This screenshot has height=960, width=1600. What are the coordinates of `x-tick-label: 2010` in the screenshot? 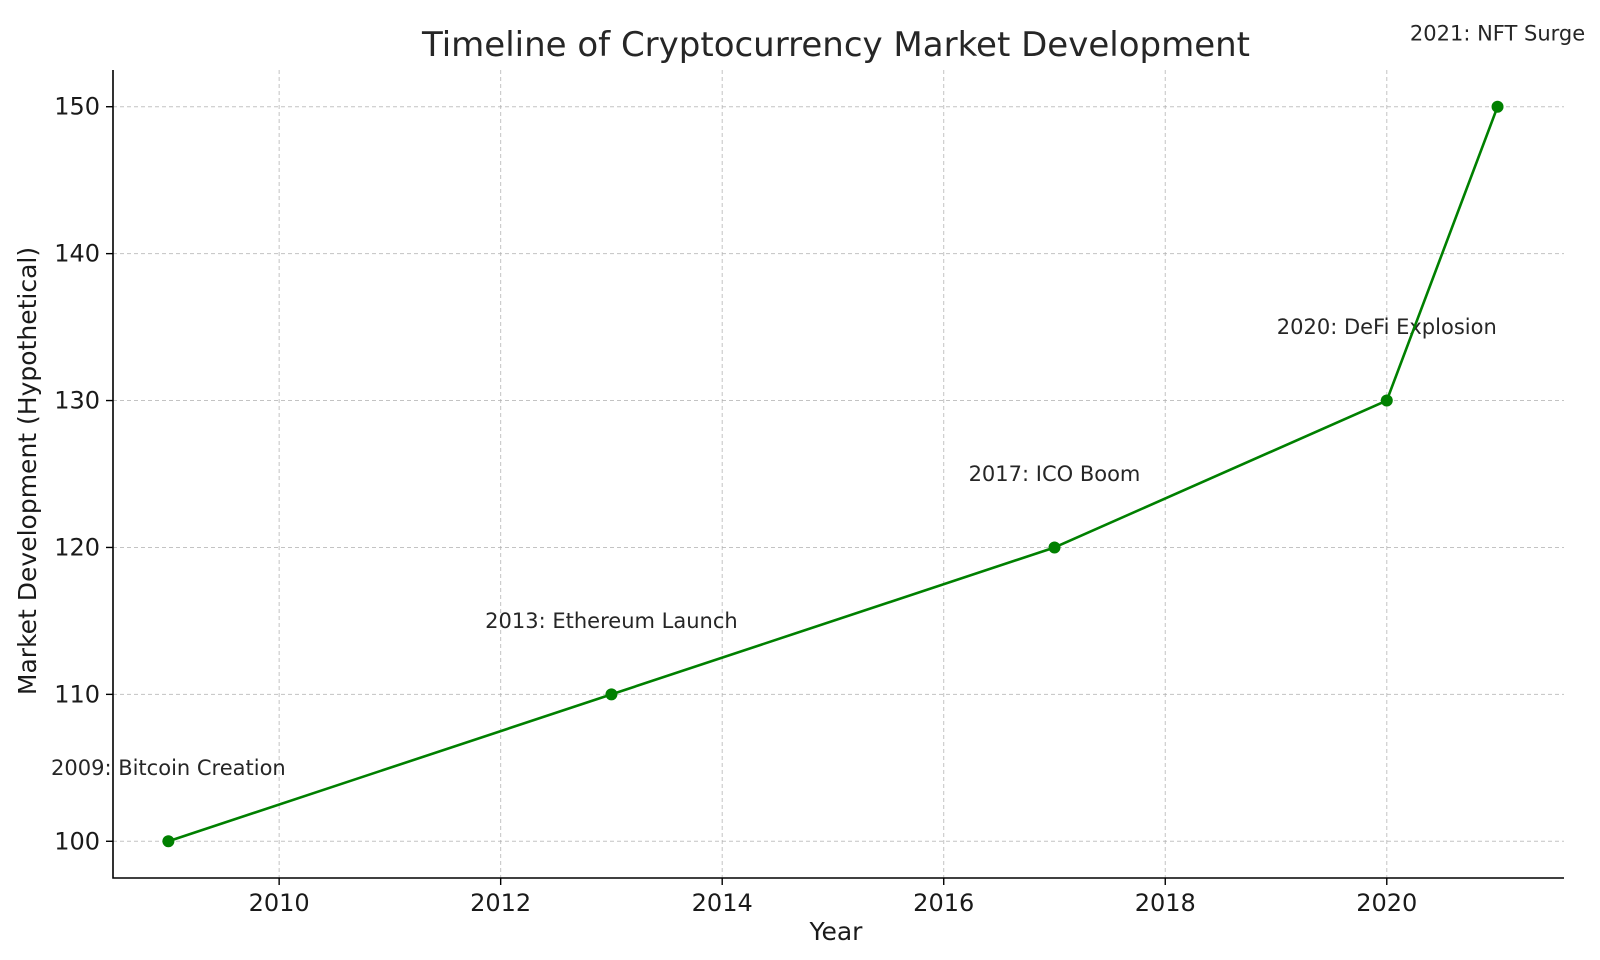 It's located at (279, 903).